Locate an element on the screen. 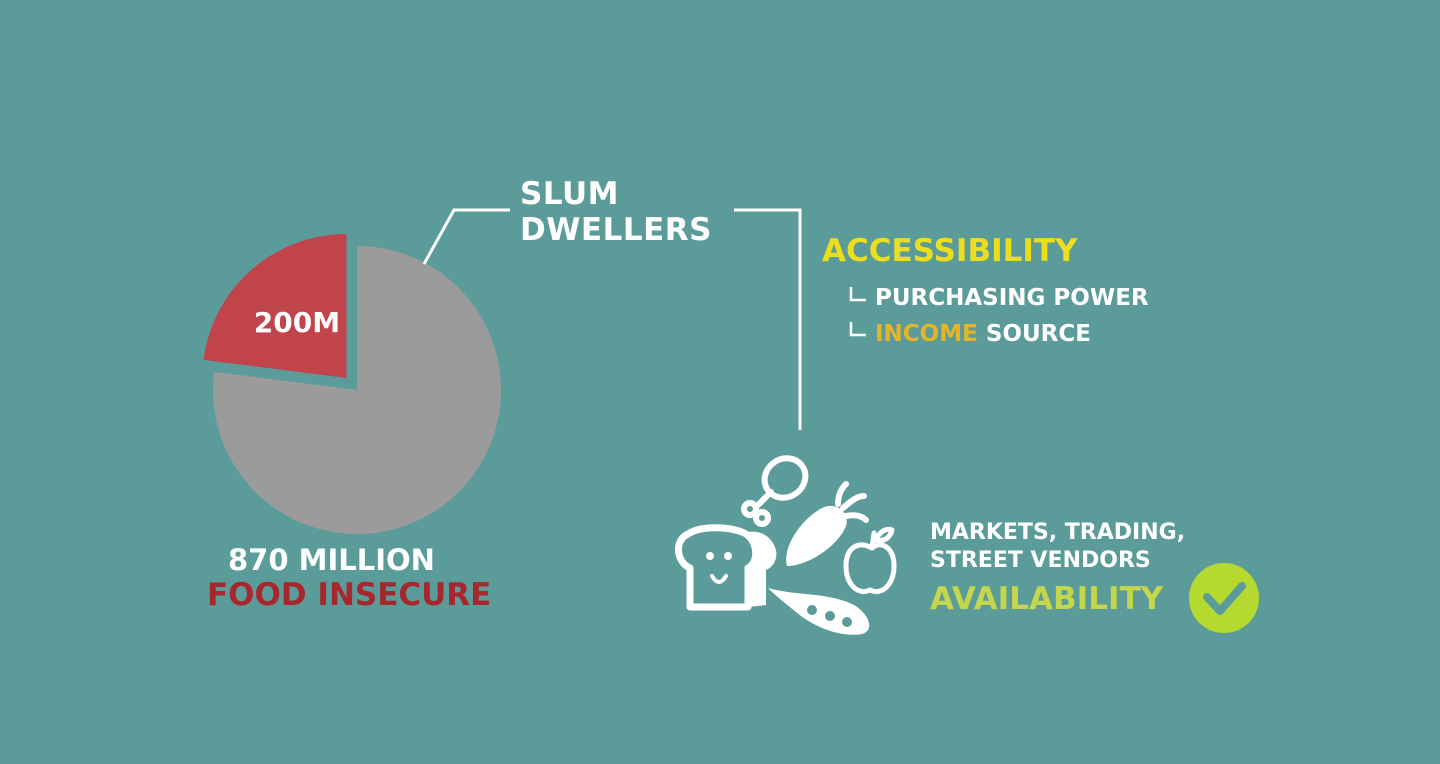 The image size is (1440, 764). slum-dwellers-line-2: DWELLERS is located at coordinates (616, 230).